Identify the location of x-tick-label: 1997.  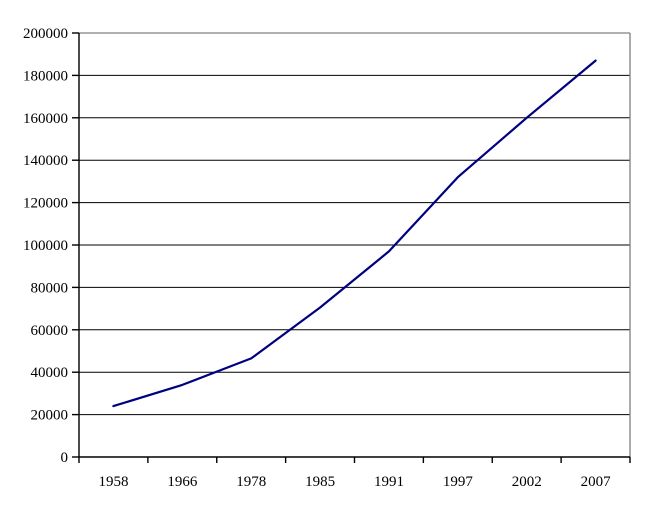
(458, 482).